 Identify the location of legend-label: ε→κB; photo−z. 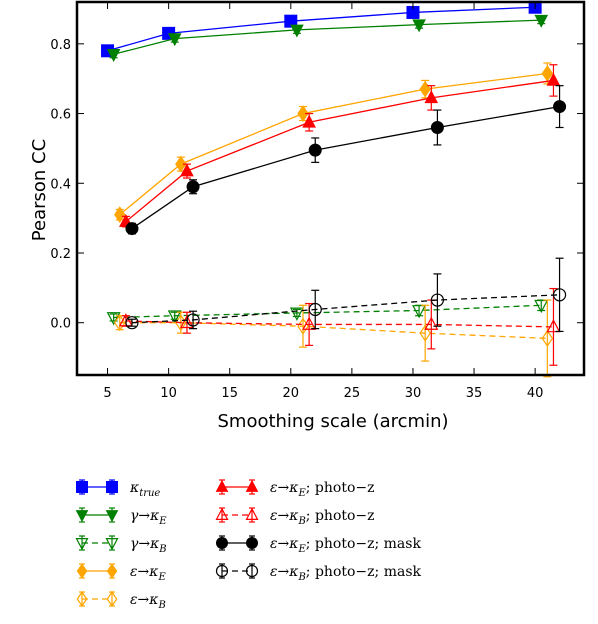
(322, 517).